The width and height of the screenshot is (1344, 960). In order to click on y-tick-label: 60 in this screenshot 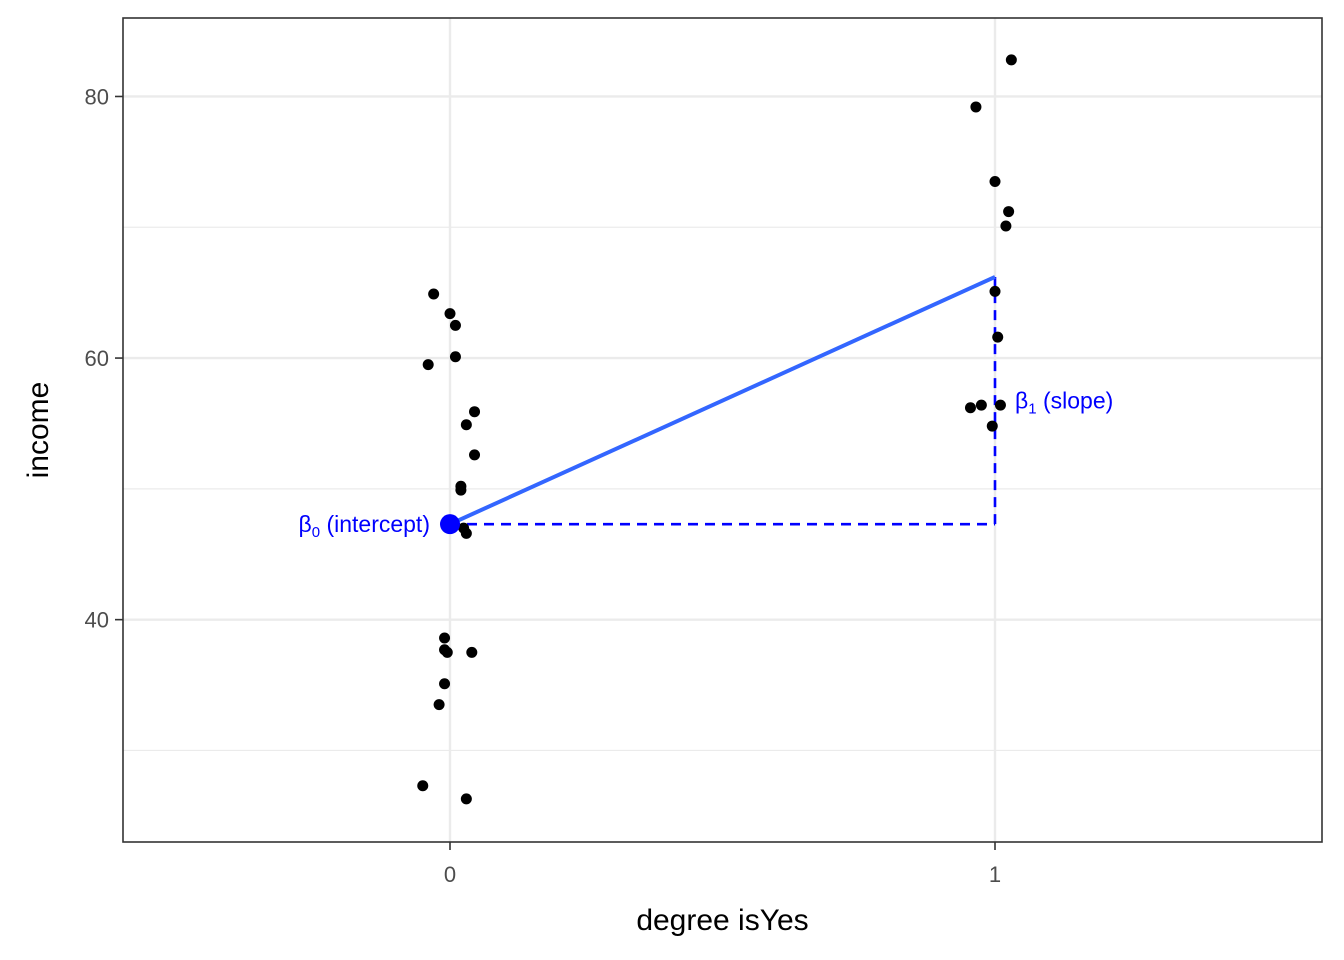, I will do `click(97, 358)`.